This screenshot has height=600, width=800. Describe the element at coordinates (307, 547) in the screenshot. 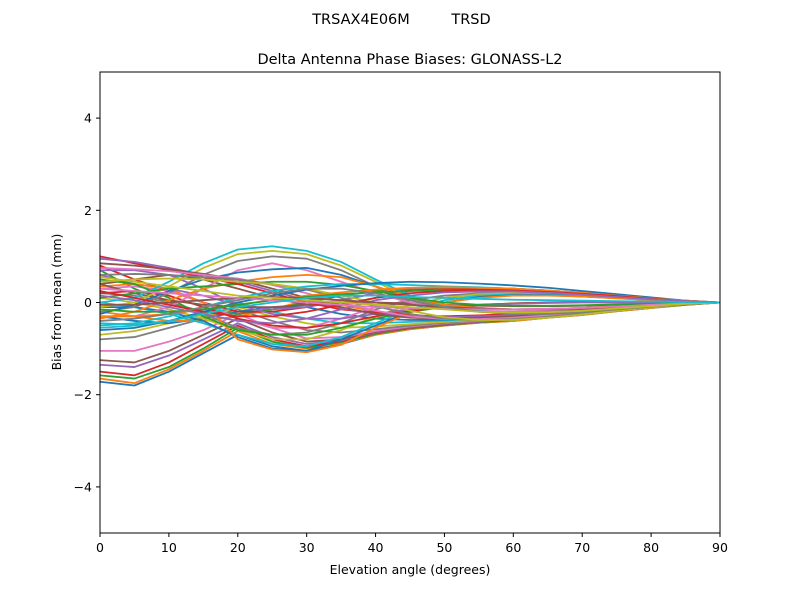

I see `x-tick-label: 30` at that location.